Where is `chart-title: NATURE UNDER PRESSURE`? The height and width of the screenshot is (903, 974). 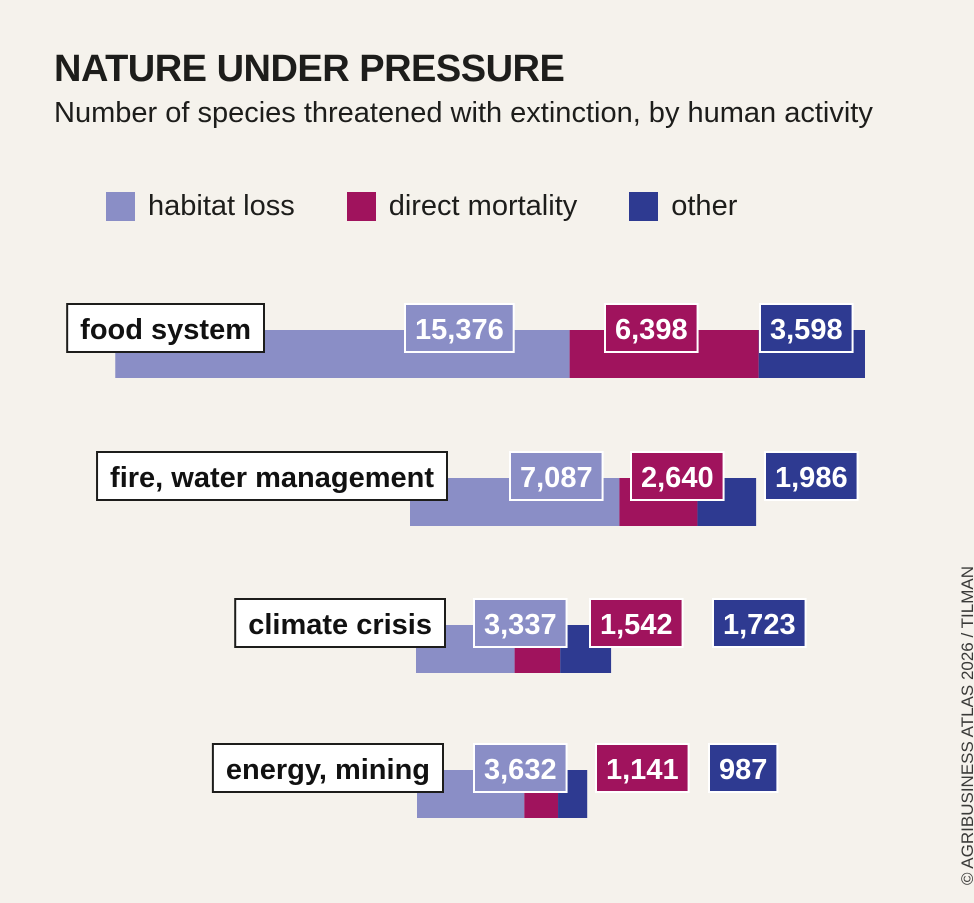 chart-title: NATURE UNDER PRESSURE is located at coordinates (309, 69).